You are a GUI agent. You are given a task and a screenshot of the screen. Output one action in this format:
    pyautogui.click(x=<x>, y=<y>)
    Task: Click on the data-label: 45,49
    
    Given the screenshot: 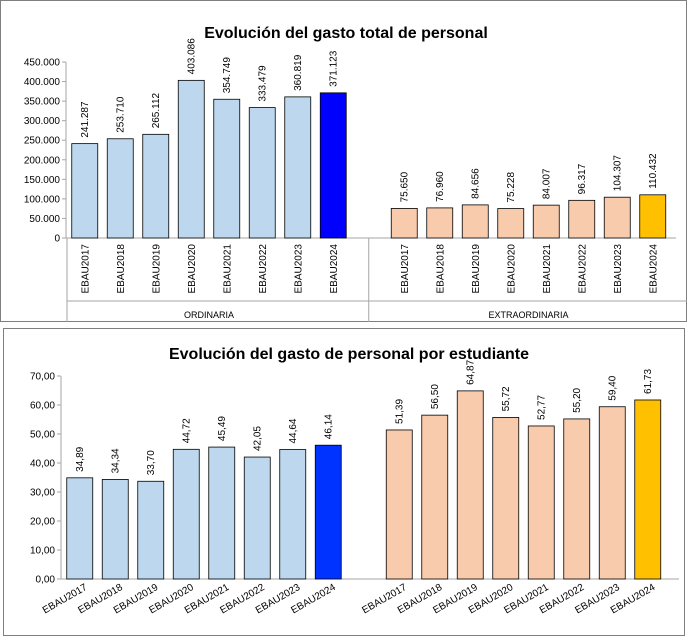 What is the action you would take?
    pyautogui.click(x=222, y=428)
    